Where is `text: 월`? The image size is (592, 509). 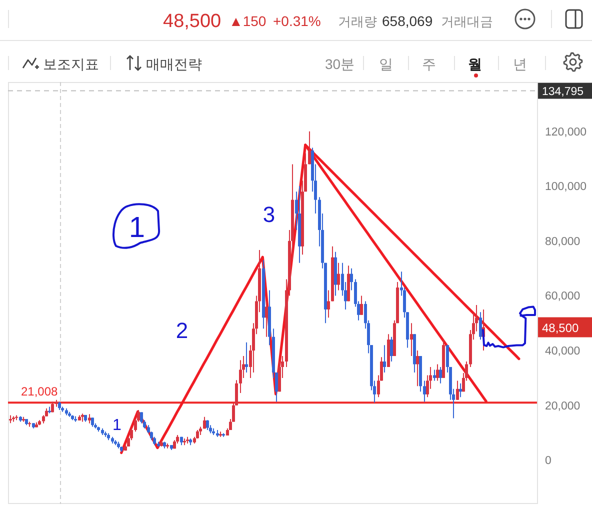
text: 월 is located at coordinates (475, 64).